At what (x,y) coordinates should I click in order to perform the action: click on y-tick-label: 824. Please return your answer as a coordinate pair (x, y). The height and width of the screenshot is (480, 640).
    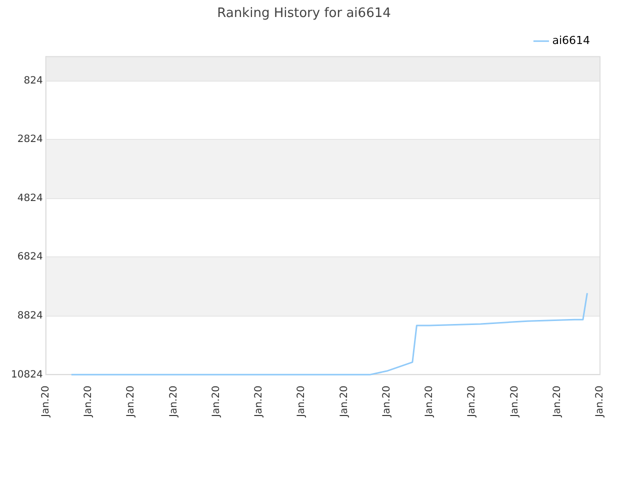
    Looking at the image, I should click on (33, 80).